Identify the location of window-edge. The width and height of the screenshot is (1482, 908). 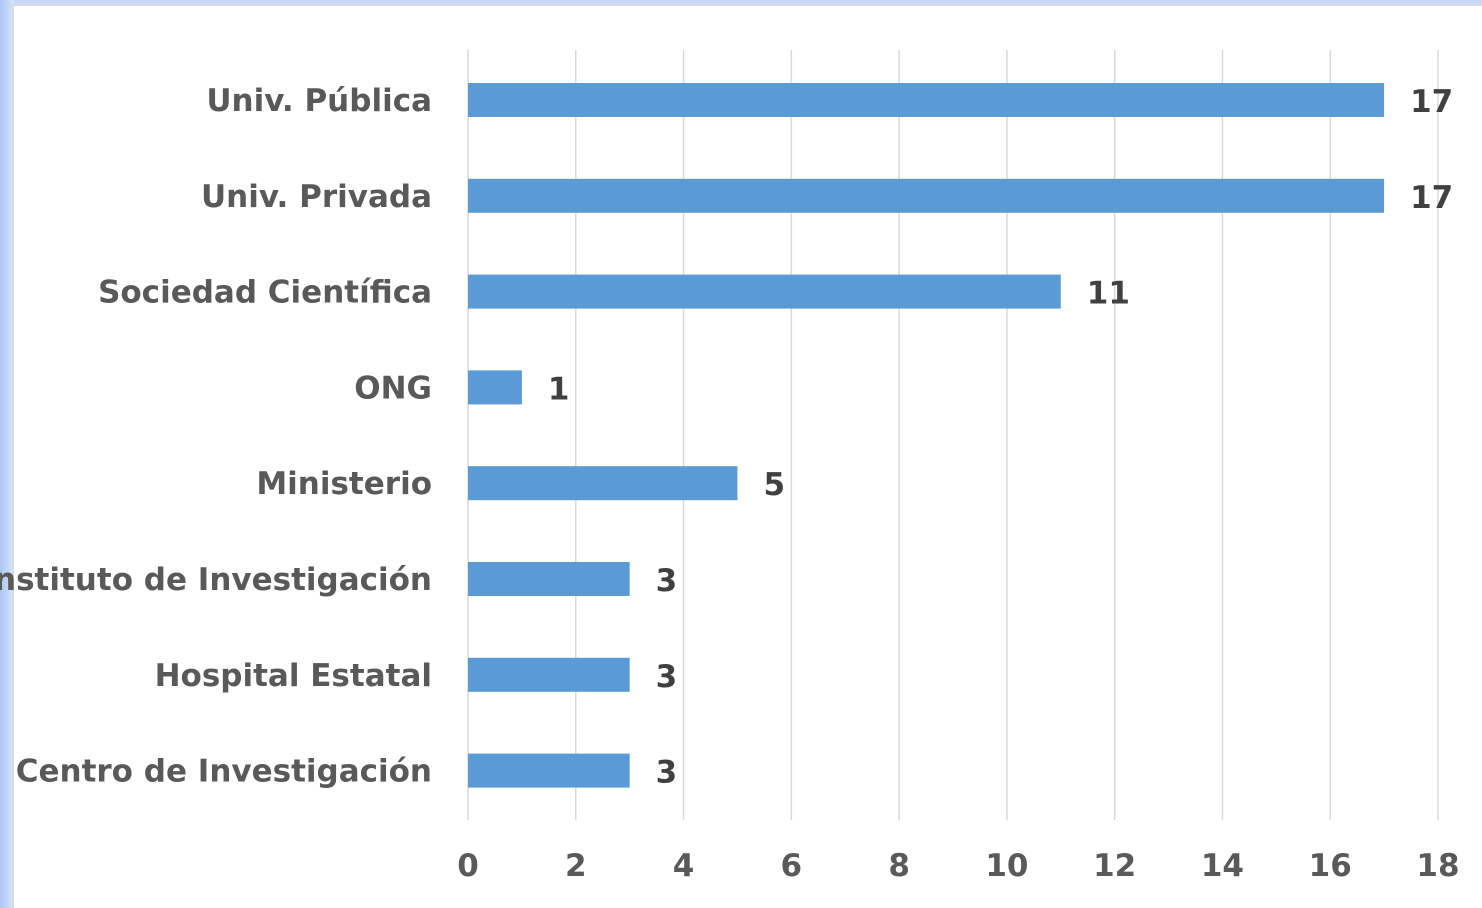
(7, 454).